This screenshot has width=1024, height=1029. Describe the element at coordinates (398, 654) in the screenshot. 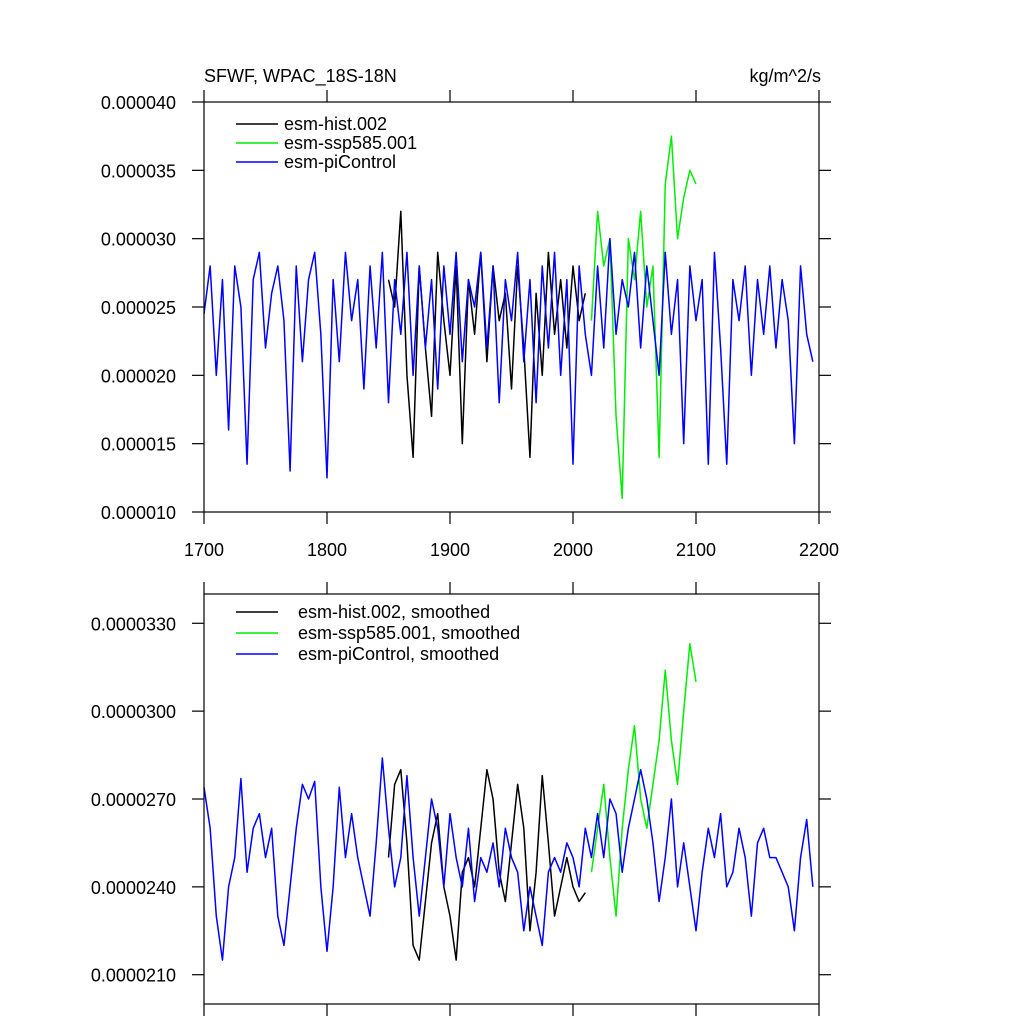

I see `legend-label: esm-piControl, smoothed` at that location.